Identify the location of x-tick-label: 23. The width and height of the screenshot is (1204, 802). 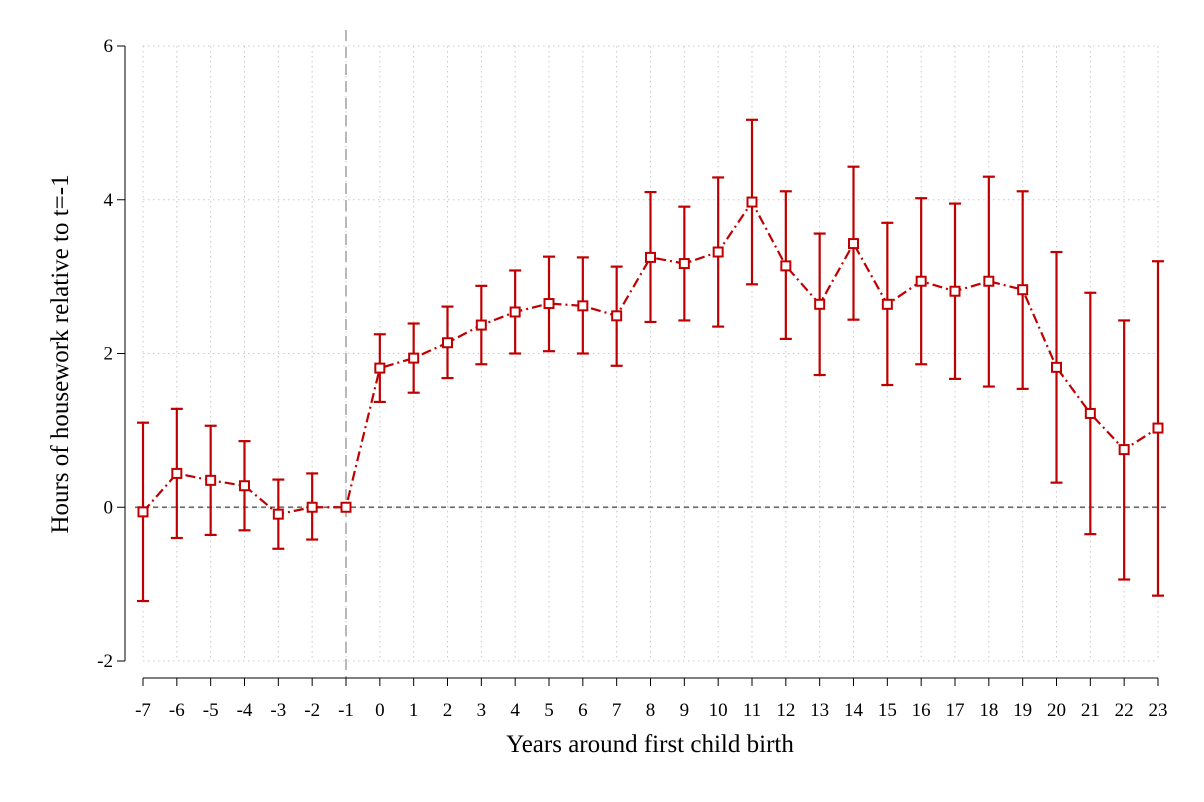
(1158, 710).